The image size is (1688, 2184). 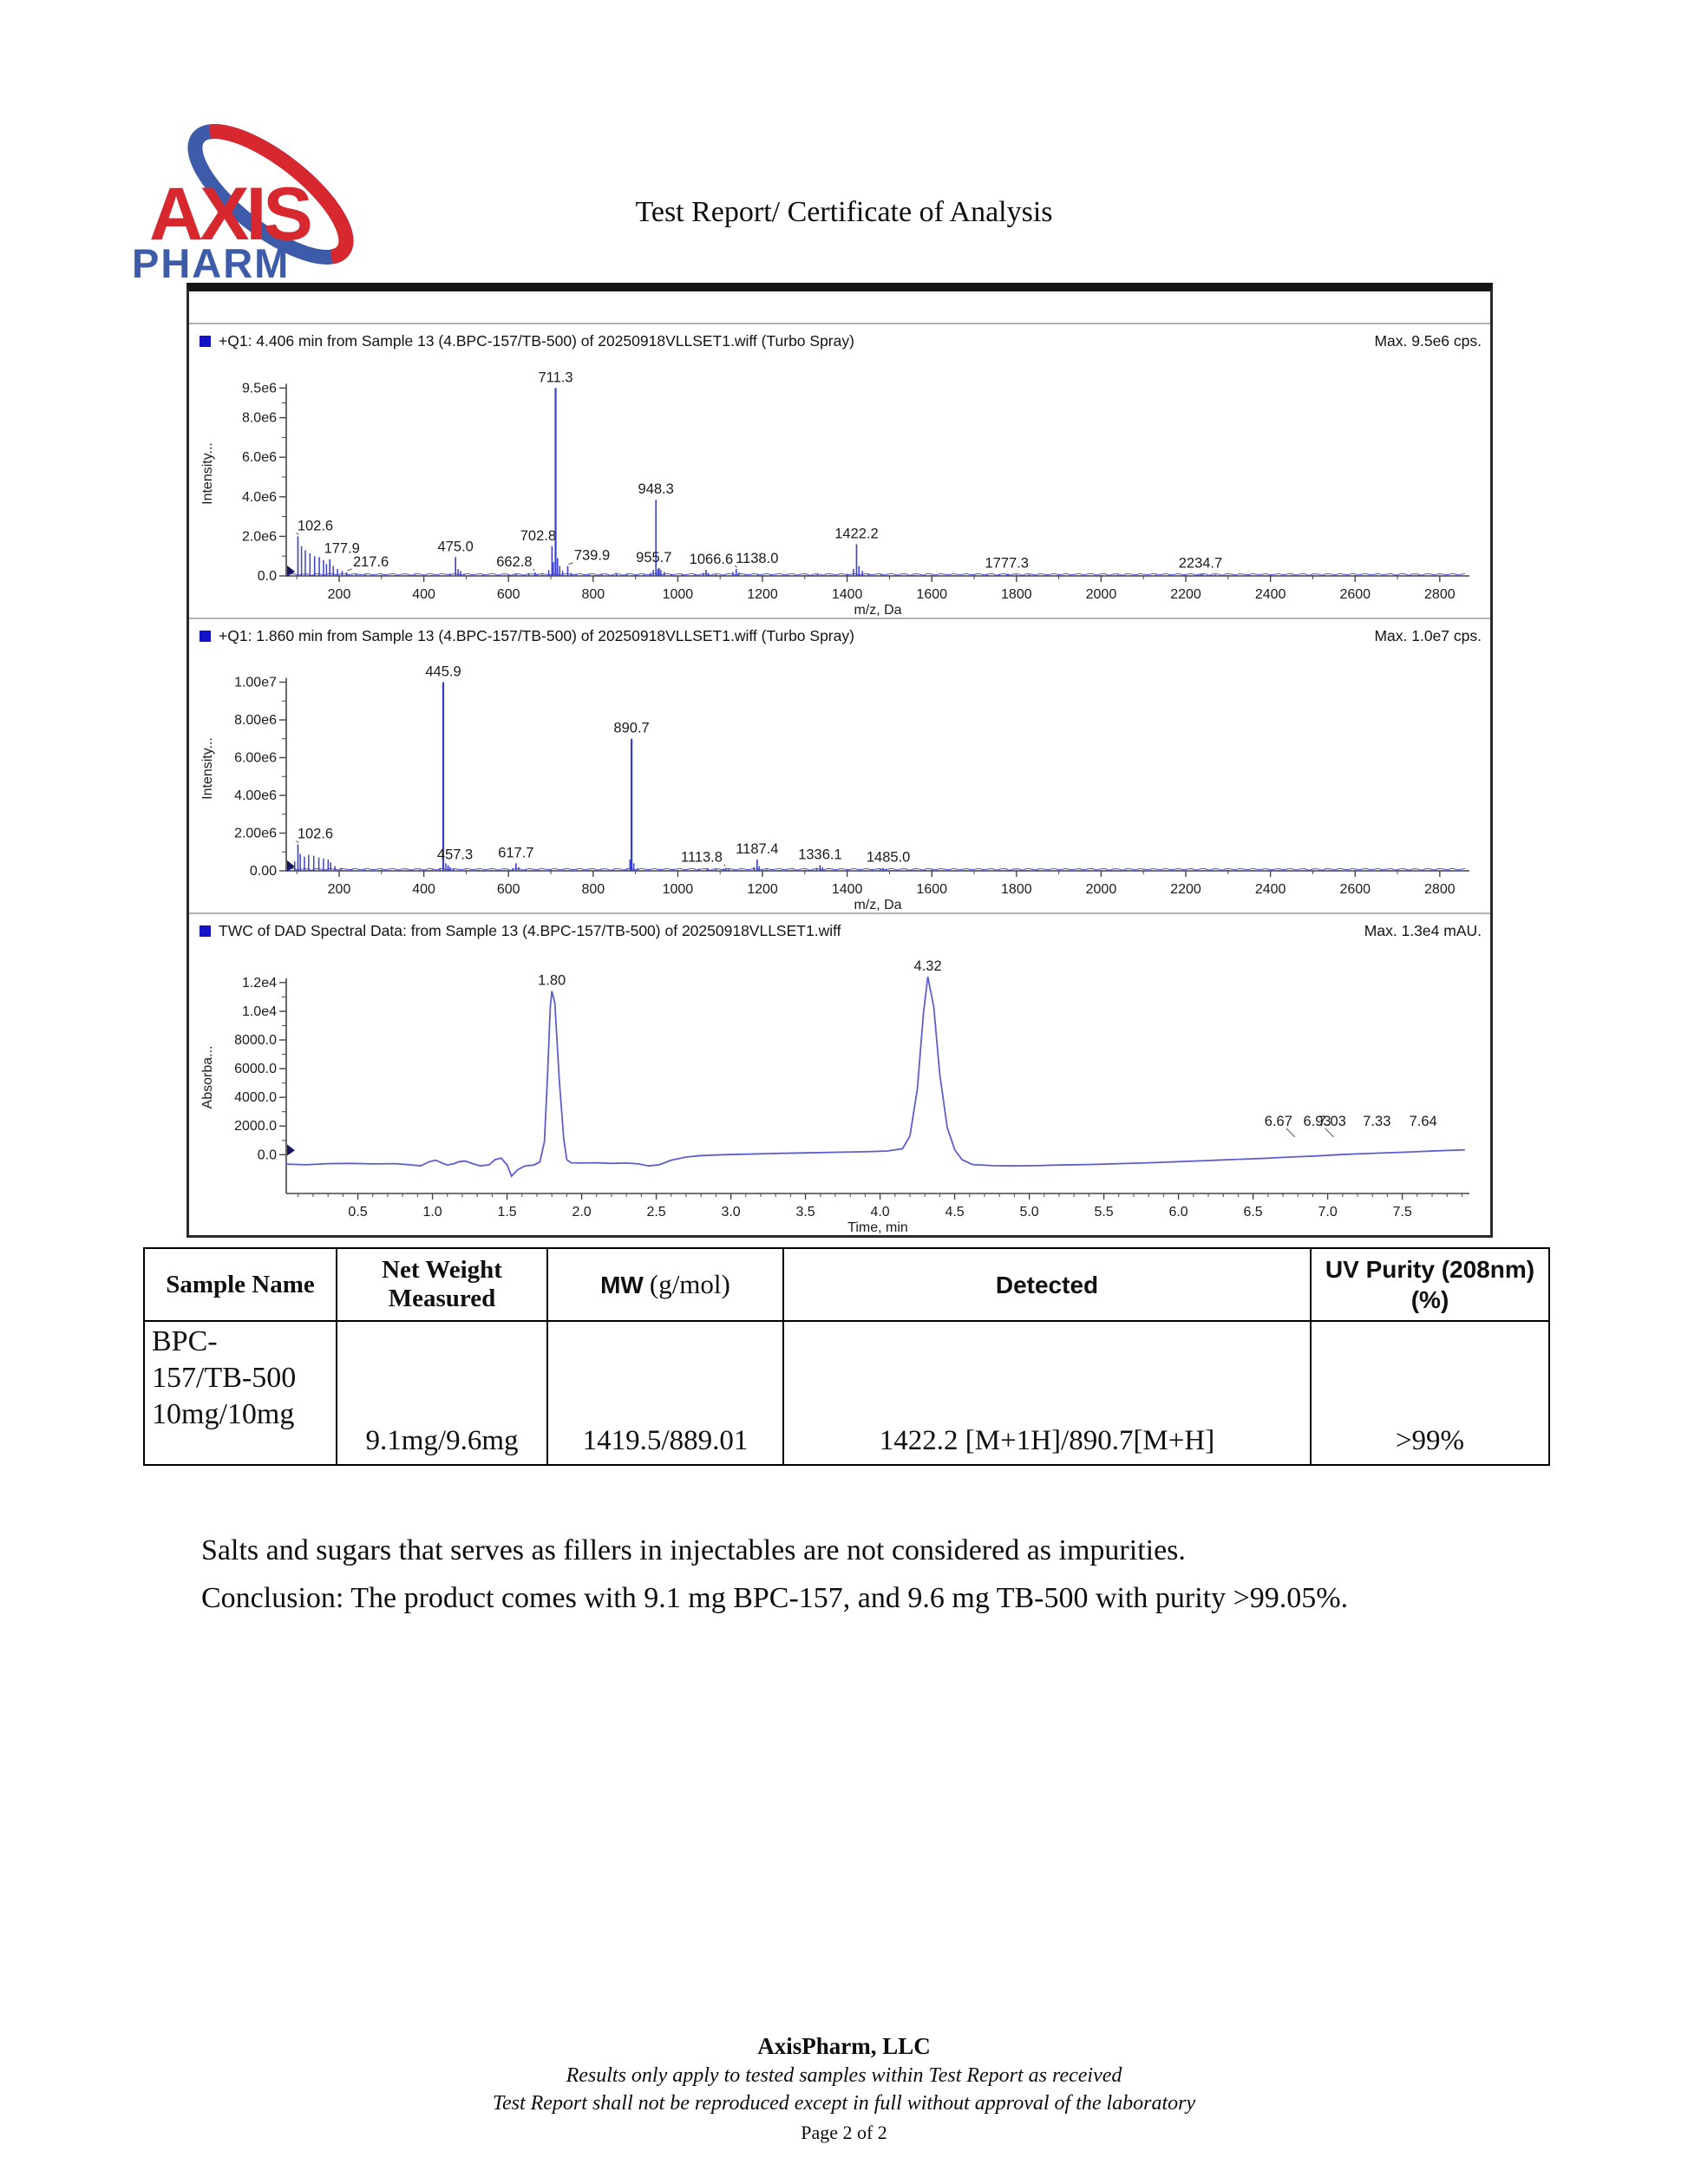 What do you see at coordinates (1007, 564) in the screenshot?
I see `peak-label: 1777.3` at bounding box center [1007, 564].